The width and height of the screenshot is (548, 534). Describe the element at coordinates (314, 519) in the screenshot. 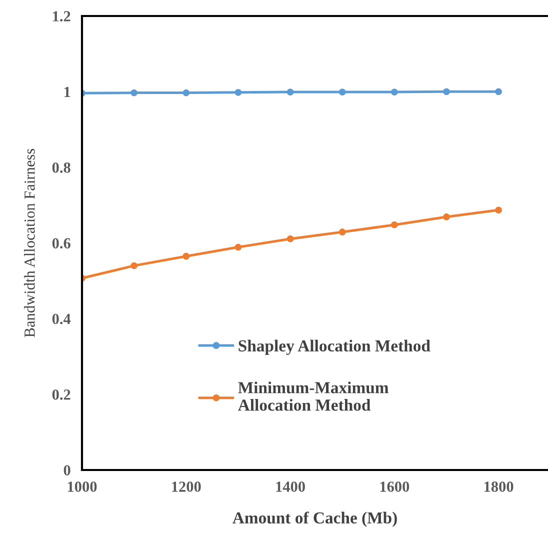

I see `x-axis-title: Amount of Cache (Mb)` at that location.